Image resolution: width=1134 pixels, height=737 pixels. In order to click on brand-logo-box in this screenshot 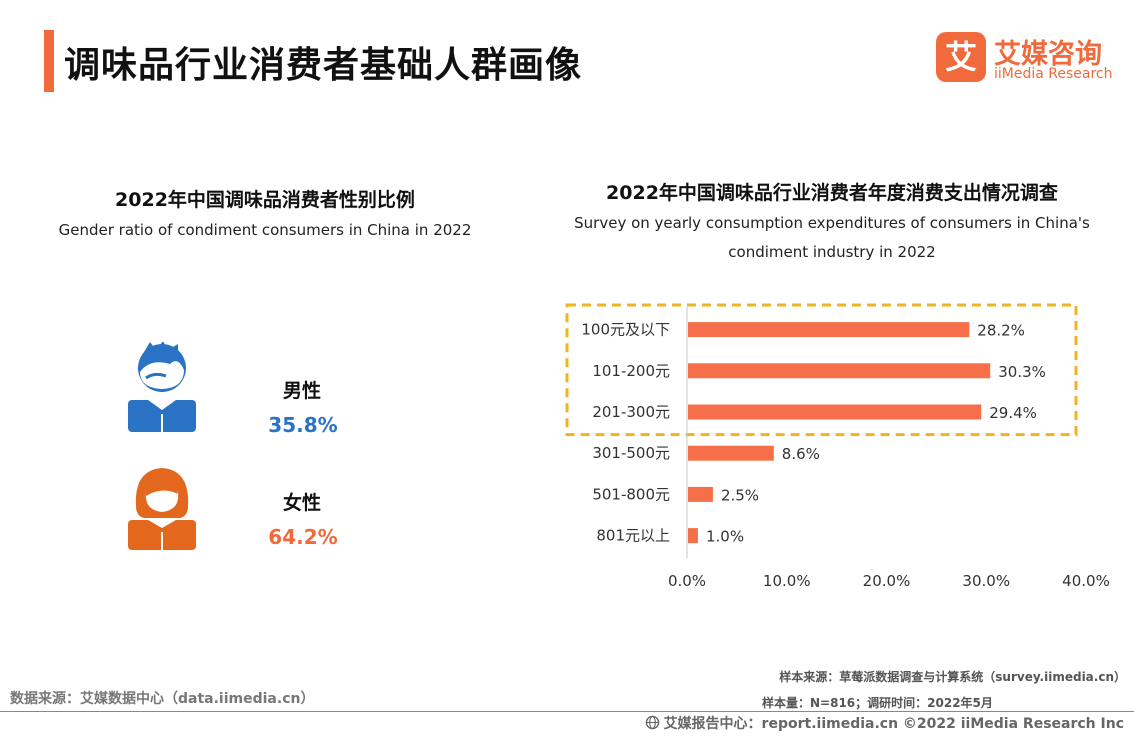, I will do `click(961, 57)`.